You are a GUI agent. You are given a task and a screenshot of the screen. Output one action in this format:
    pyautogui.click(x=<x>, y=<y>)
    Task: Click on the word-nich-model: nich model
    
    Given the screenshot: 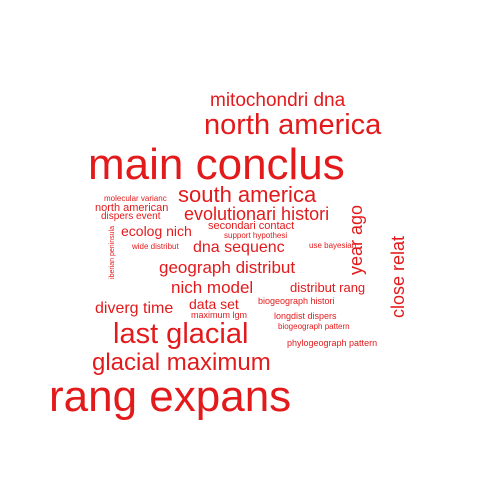 What is the action you would take?
    pyautogui.click(x=212, y=287)
    